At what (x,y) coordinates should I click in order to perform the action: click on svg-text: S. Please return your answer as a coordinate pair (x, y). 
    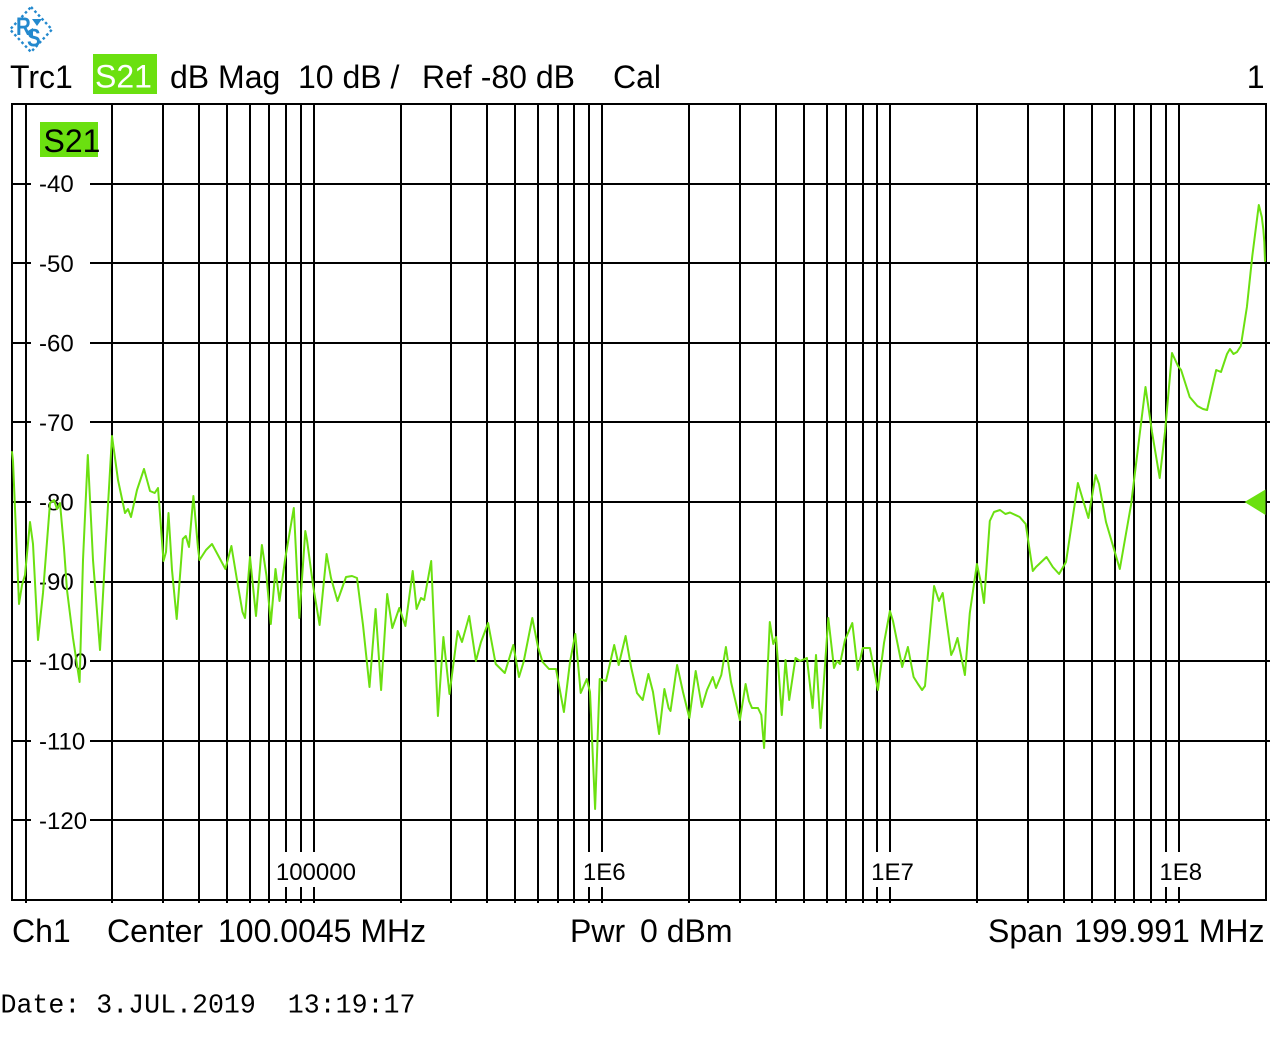
    Looking at the image, I should click on (34, 38).